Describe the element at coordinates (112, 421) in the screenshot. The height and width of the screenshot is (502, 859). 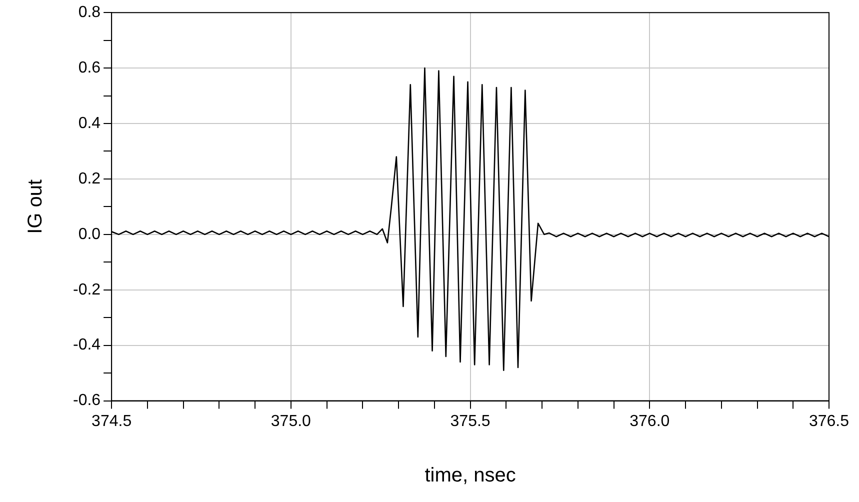
I see `x-tick-label: 374.5` at that location.